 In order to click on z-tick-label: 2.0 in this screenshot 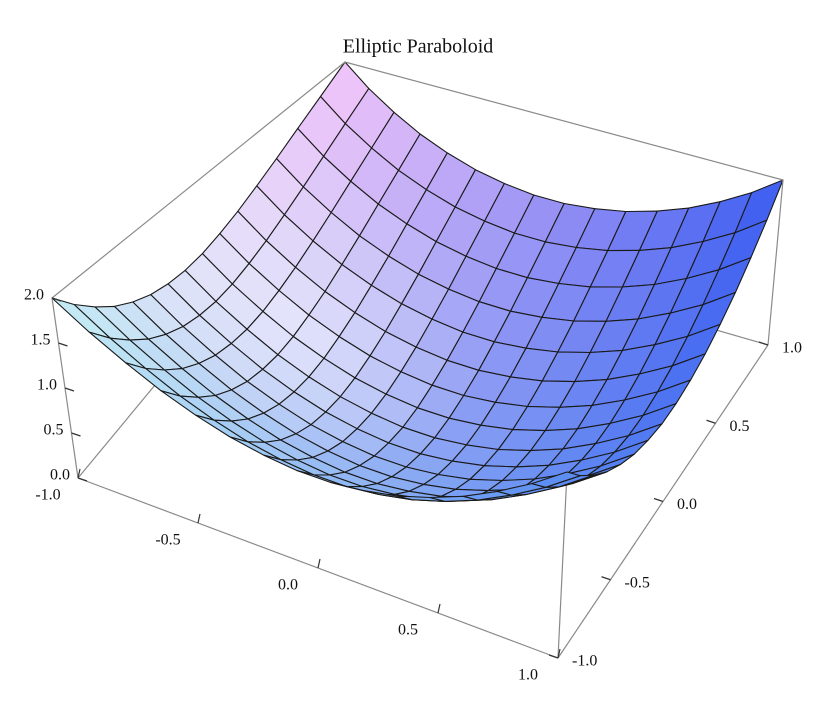, I will do `click(34, 295)`.